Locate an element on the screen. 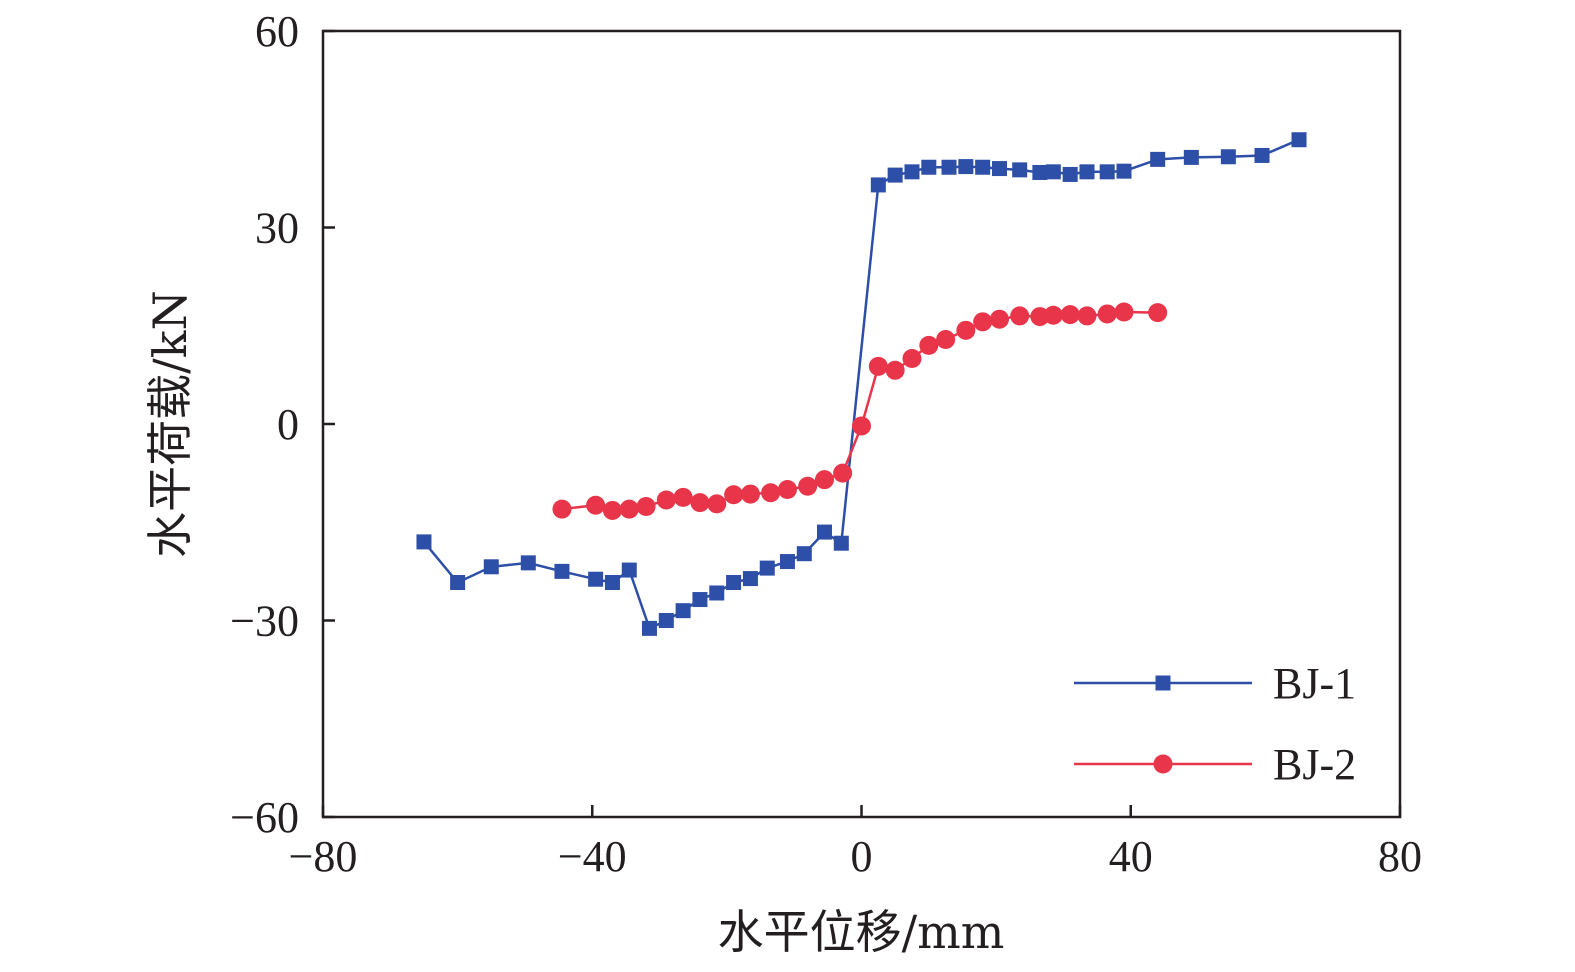 Image resolution: width=1575 pixels, height=972 pixels. x-tick-label: −40 is located at coordinates (592, 856).